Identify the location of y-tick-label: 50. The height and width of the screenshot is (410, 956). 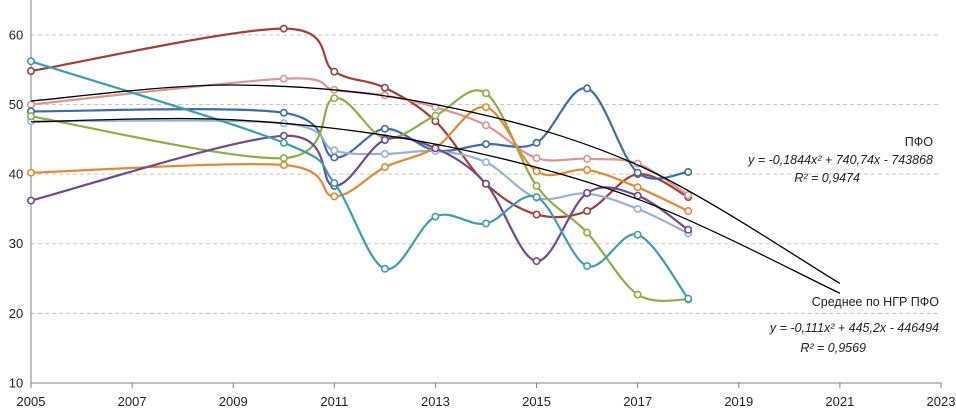
(16, 104).